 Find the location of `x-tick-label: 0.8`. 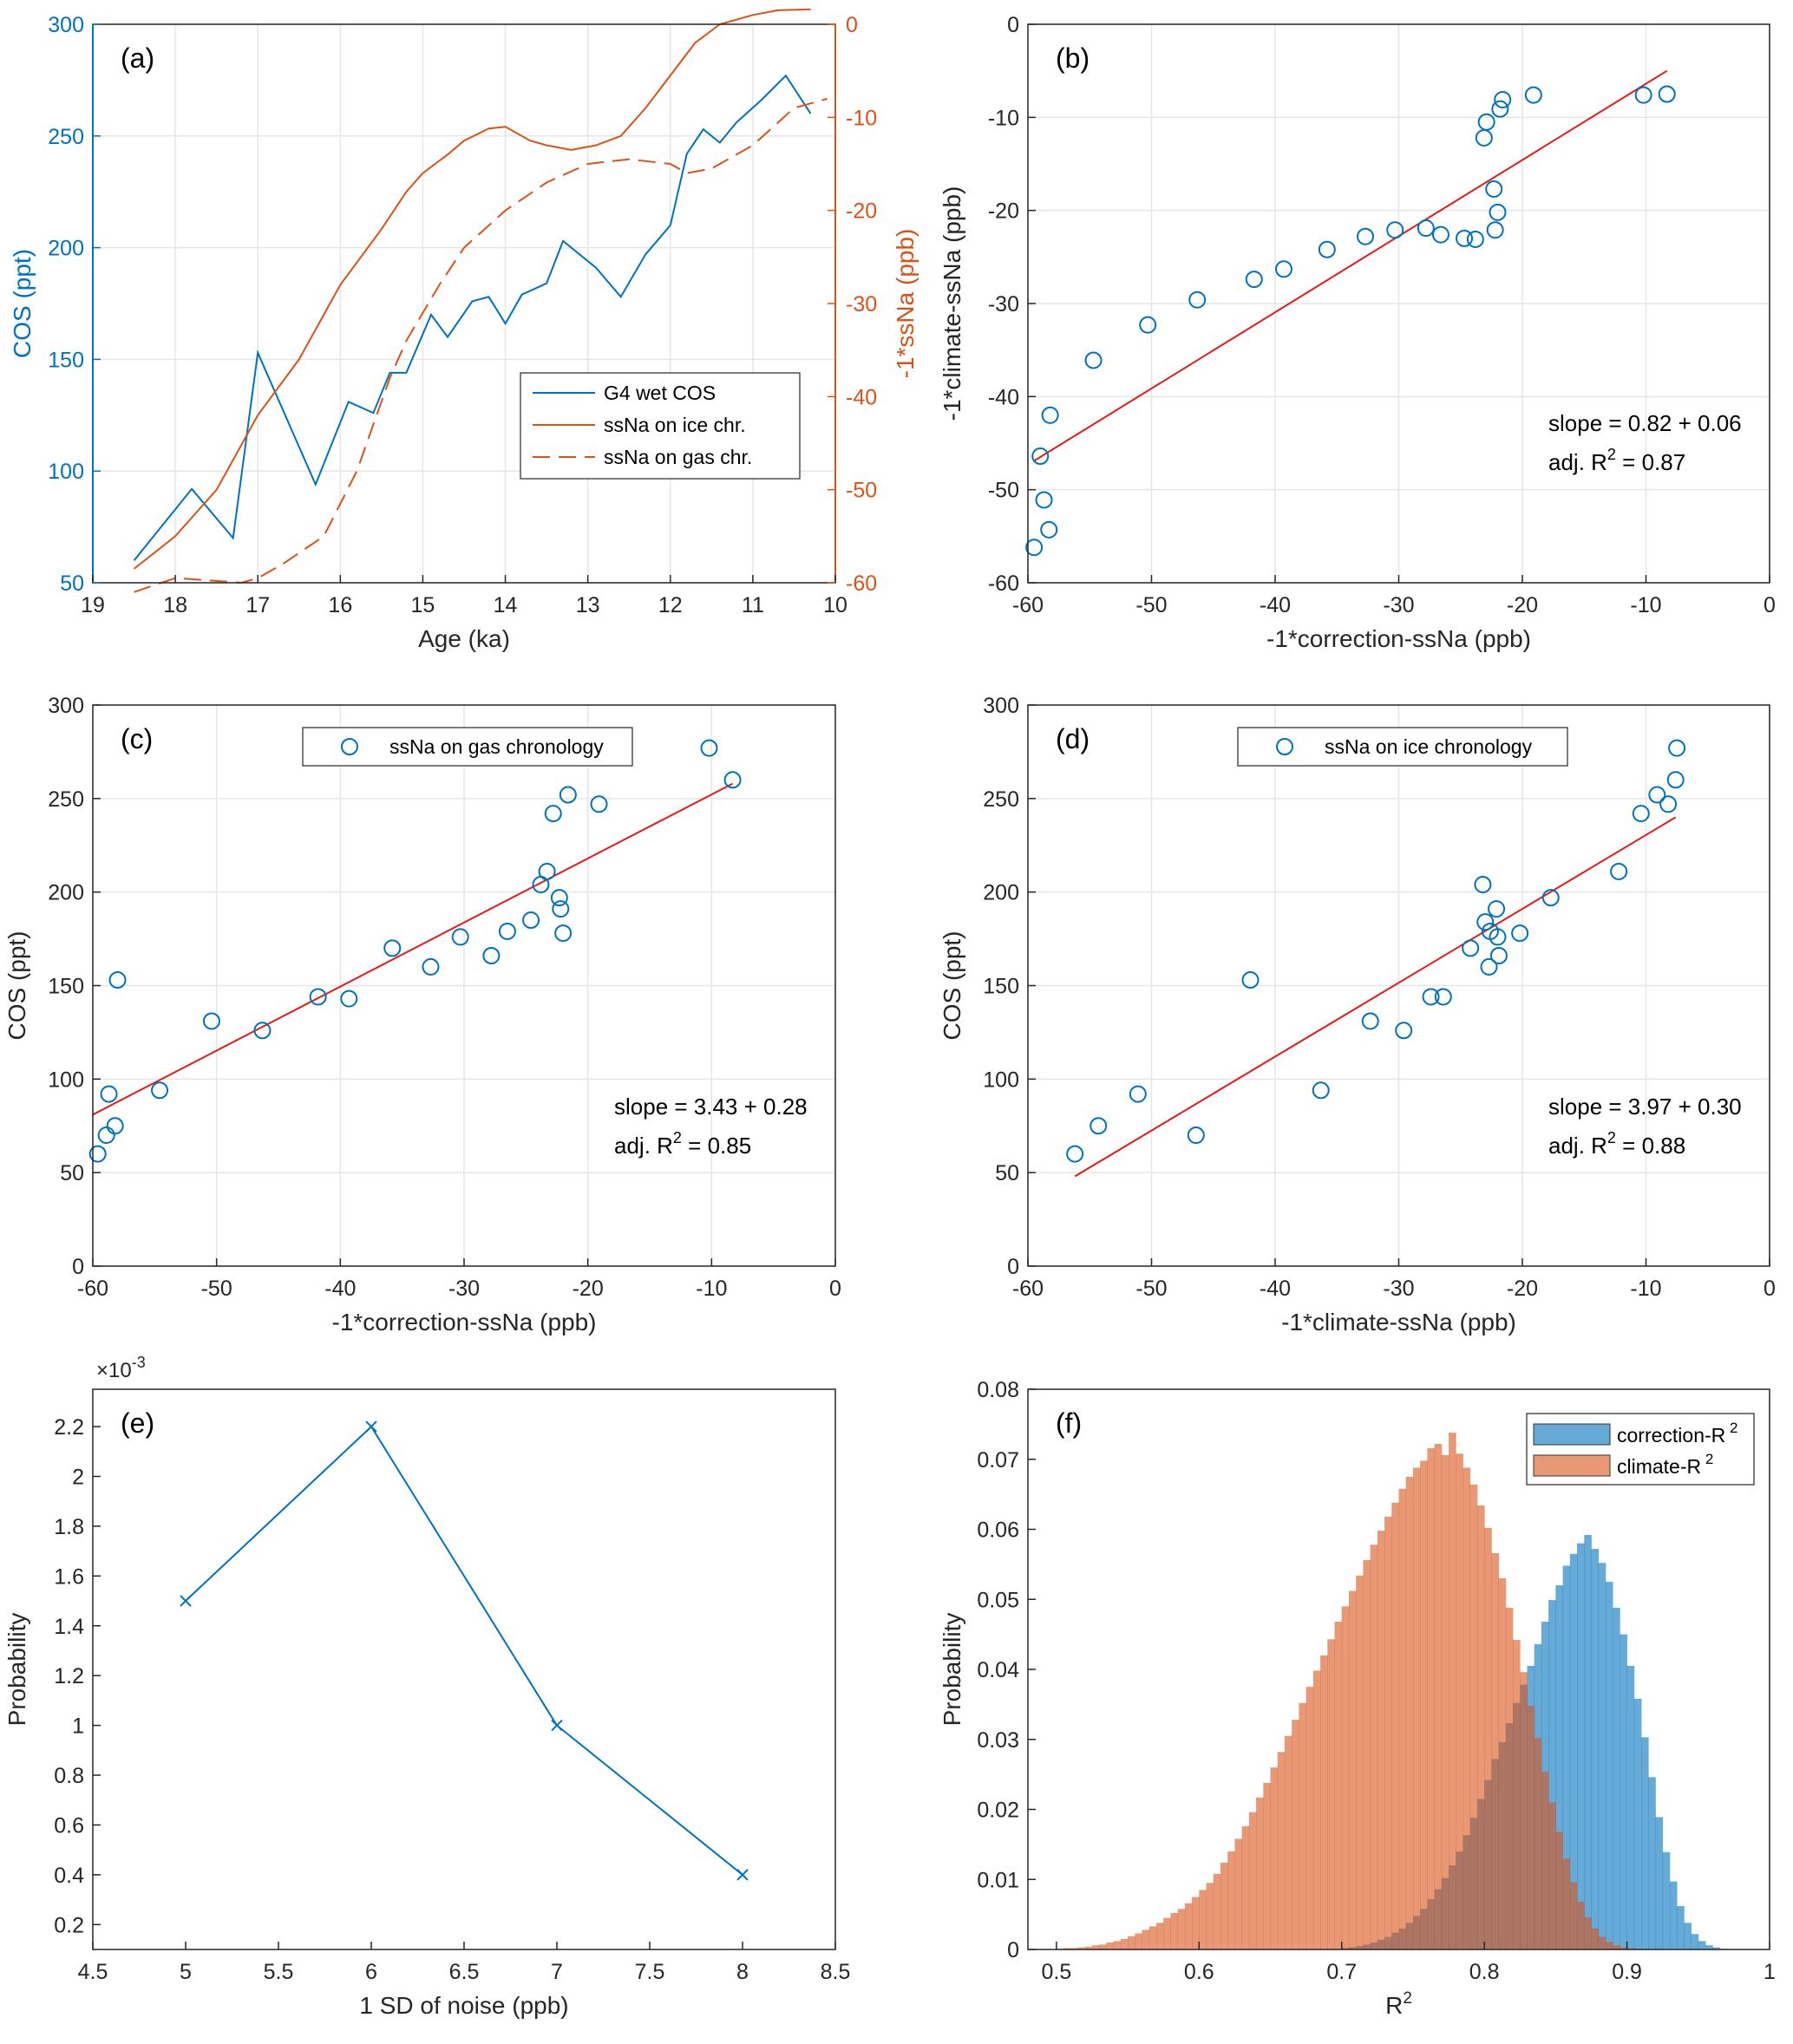

x-tick-label: 0.8 is located at coordinates (1484, 1972).